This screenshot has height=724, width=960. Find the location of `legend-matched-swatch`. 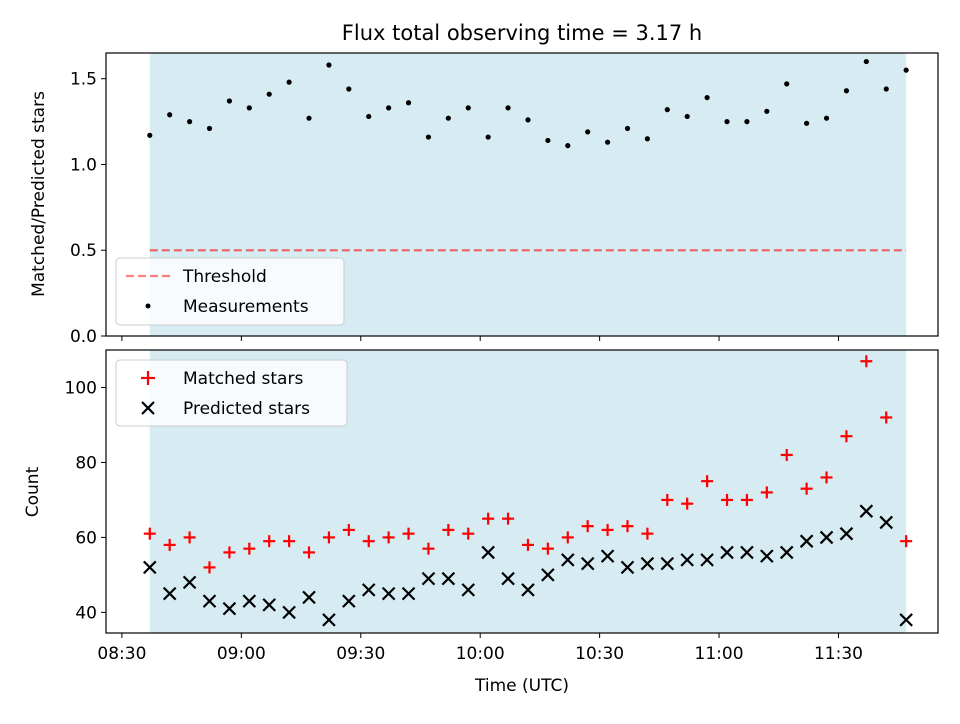

legend-matched-swatch is located at coordinates (148, 378).